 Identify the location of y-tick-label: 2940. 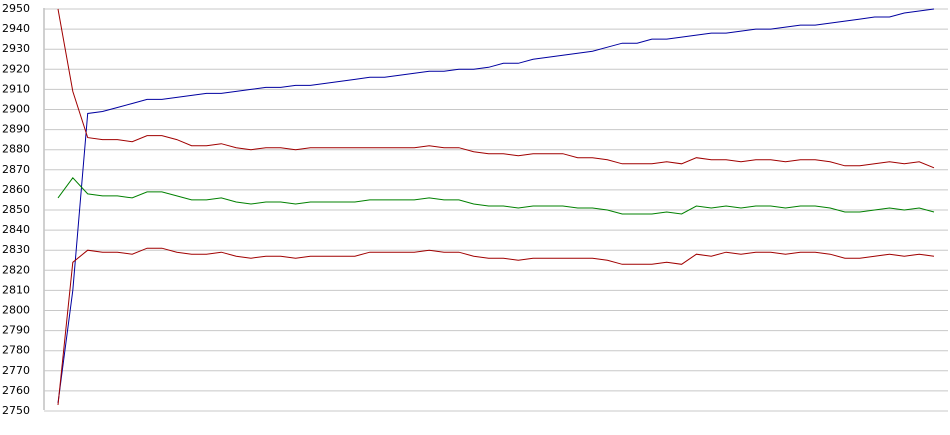
(16, 28).